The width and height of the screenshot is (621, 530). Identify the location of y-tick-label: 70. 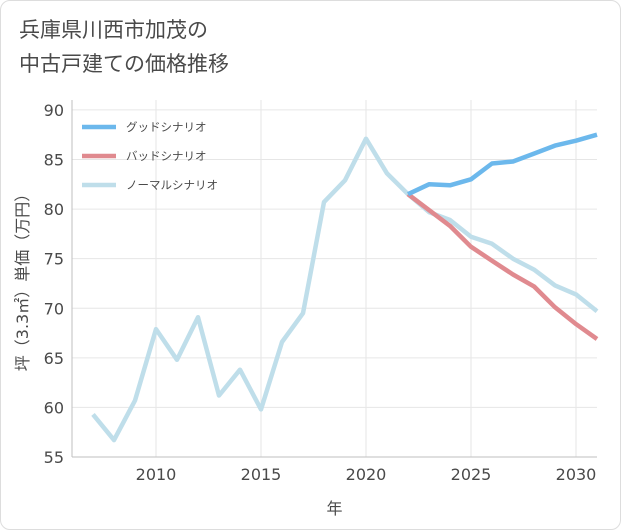
(54, 308).